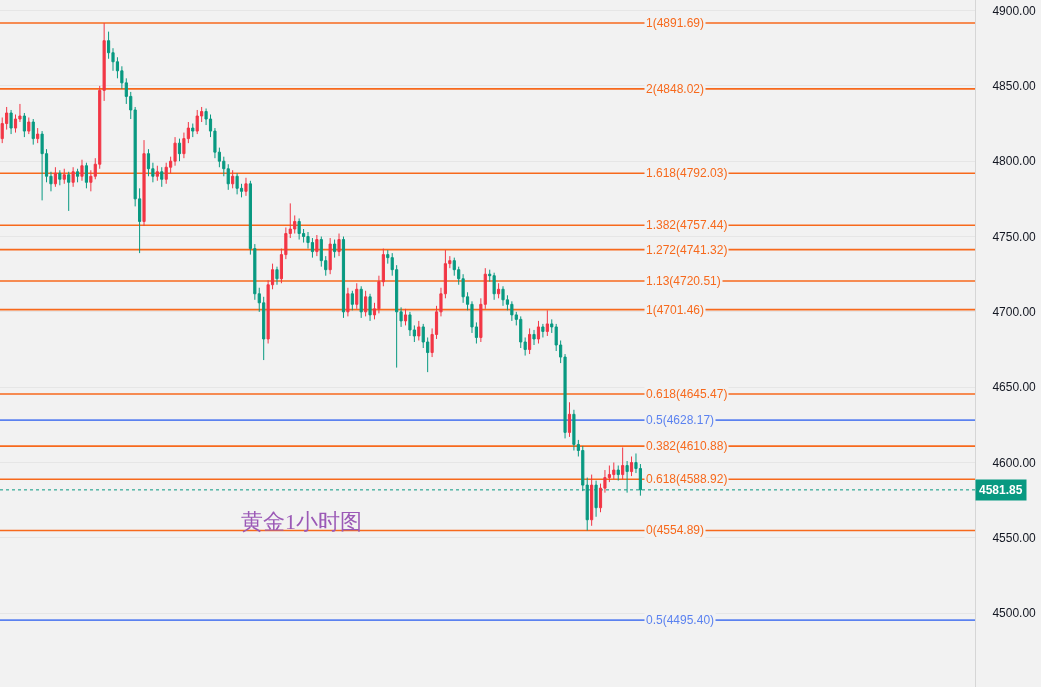 The height and width of the screenshot is (687, 1041). Describe the element at coordinates (1014, 161) in the screenshot. I see `y-tick-label: 4800.00` at that location.